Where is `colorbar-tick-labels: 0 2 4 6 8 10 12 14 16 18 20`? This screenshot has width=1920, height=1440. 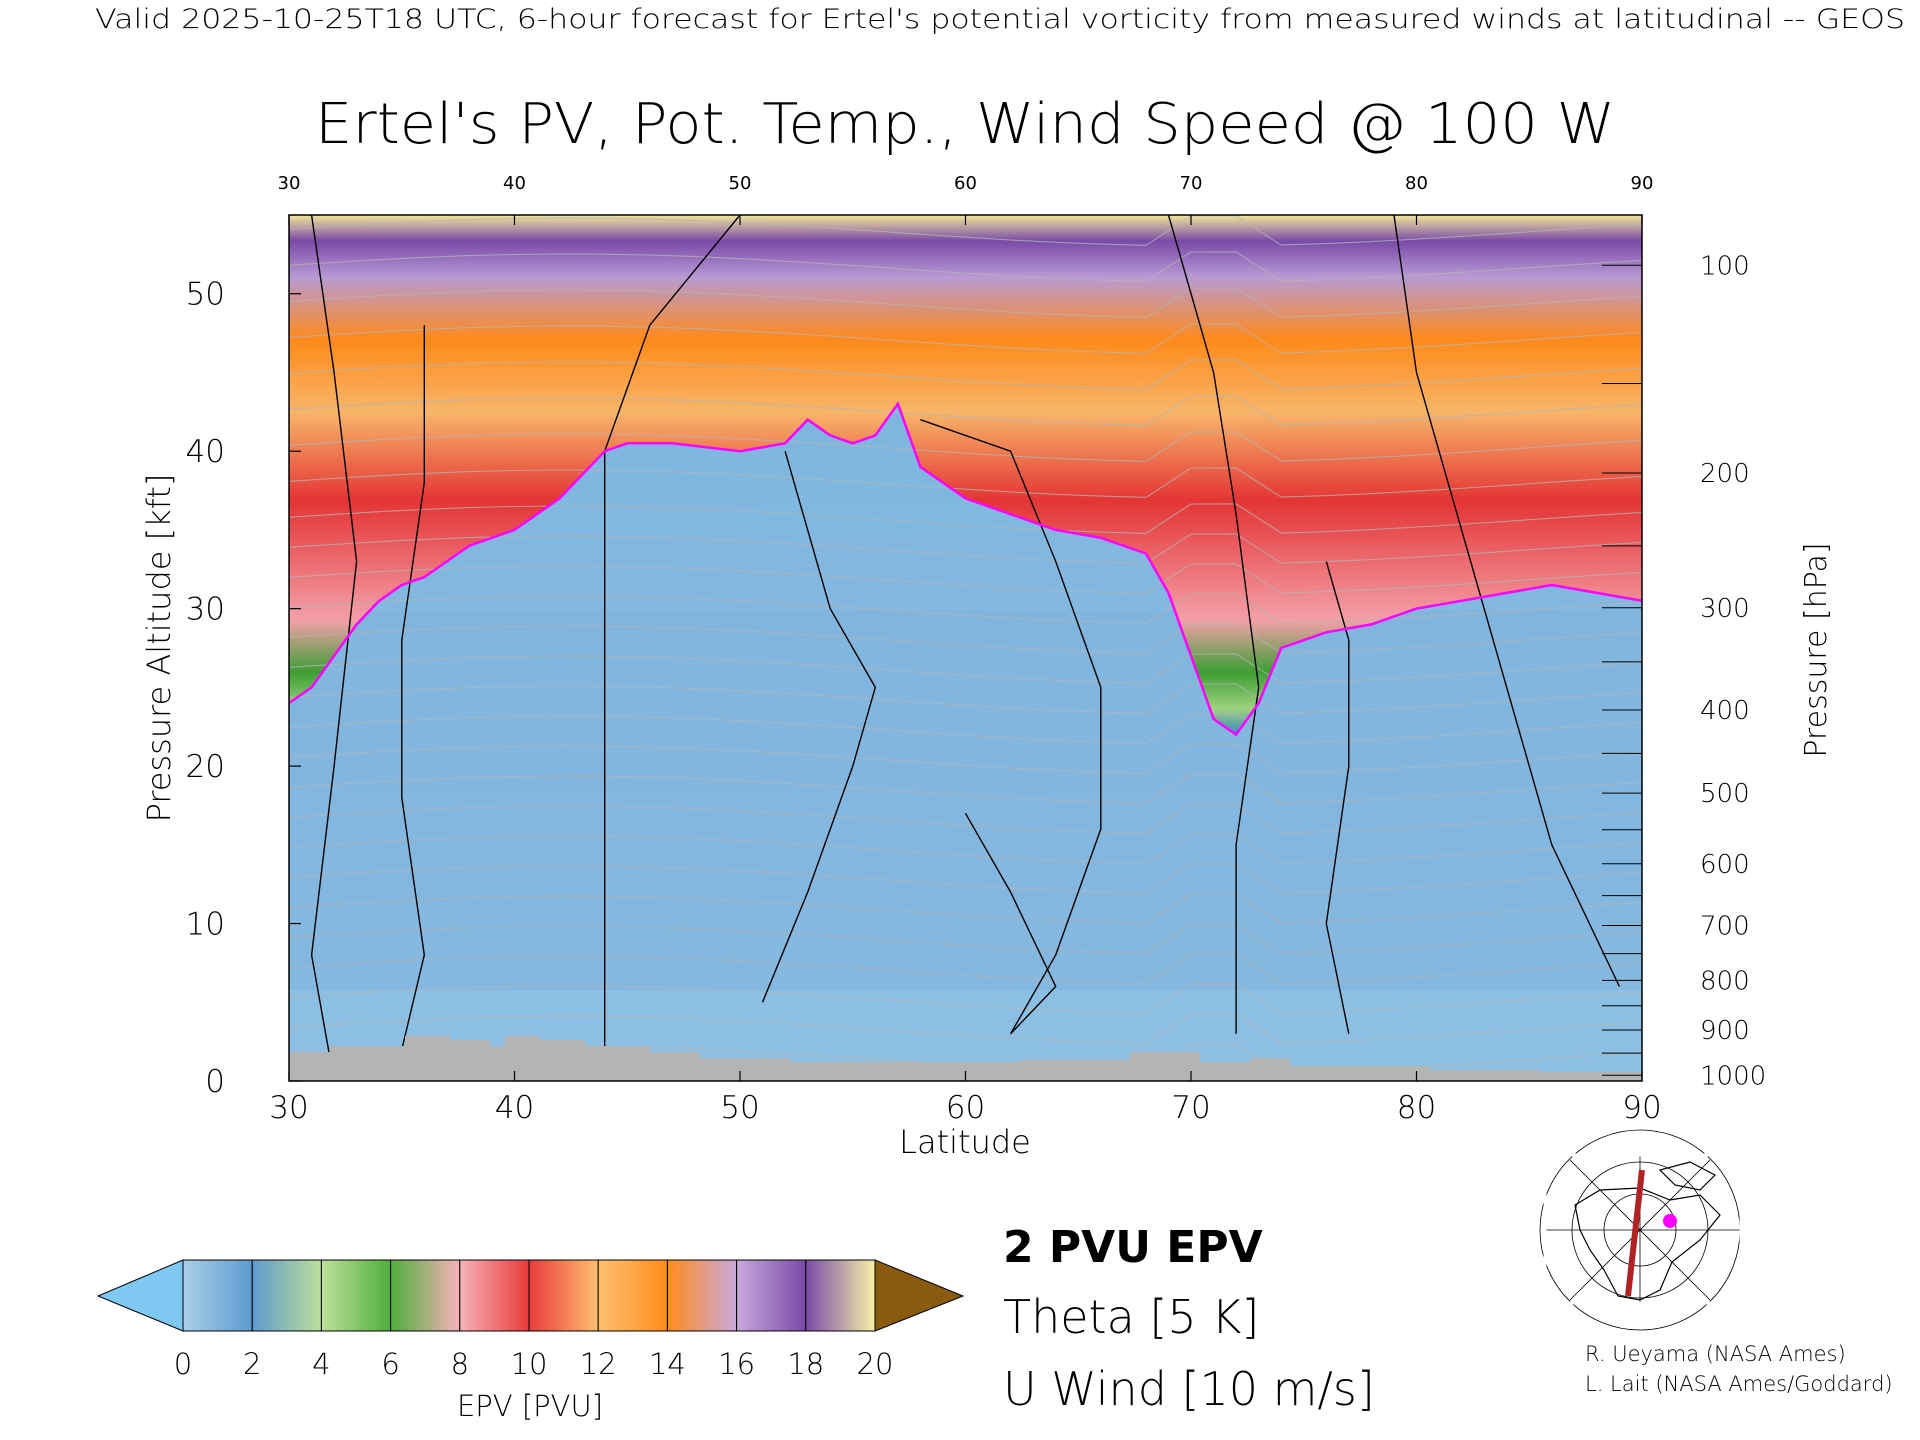 colorbar-tick-labels: 0 2 4 6 8 10 12 14 16 18 20 is located at coordinates (534, 1364).